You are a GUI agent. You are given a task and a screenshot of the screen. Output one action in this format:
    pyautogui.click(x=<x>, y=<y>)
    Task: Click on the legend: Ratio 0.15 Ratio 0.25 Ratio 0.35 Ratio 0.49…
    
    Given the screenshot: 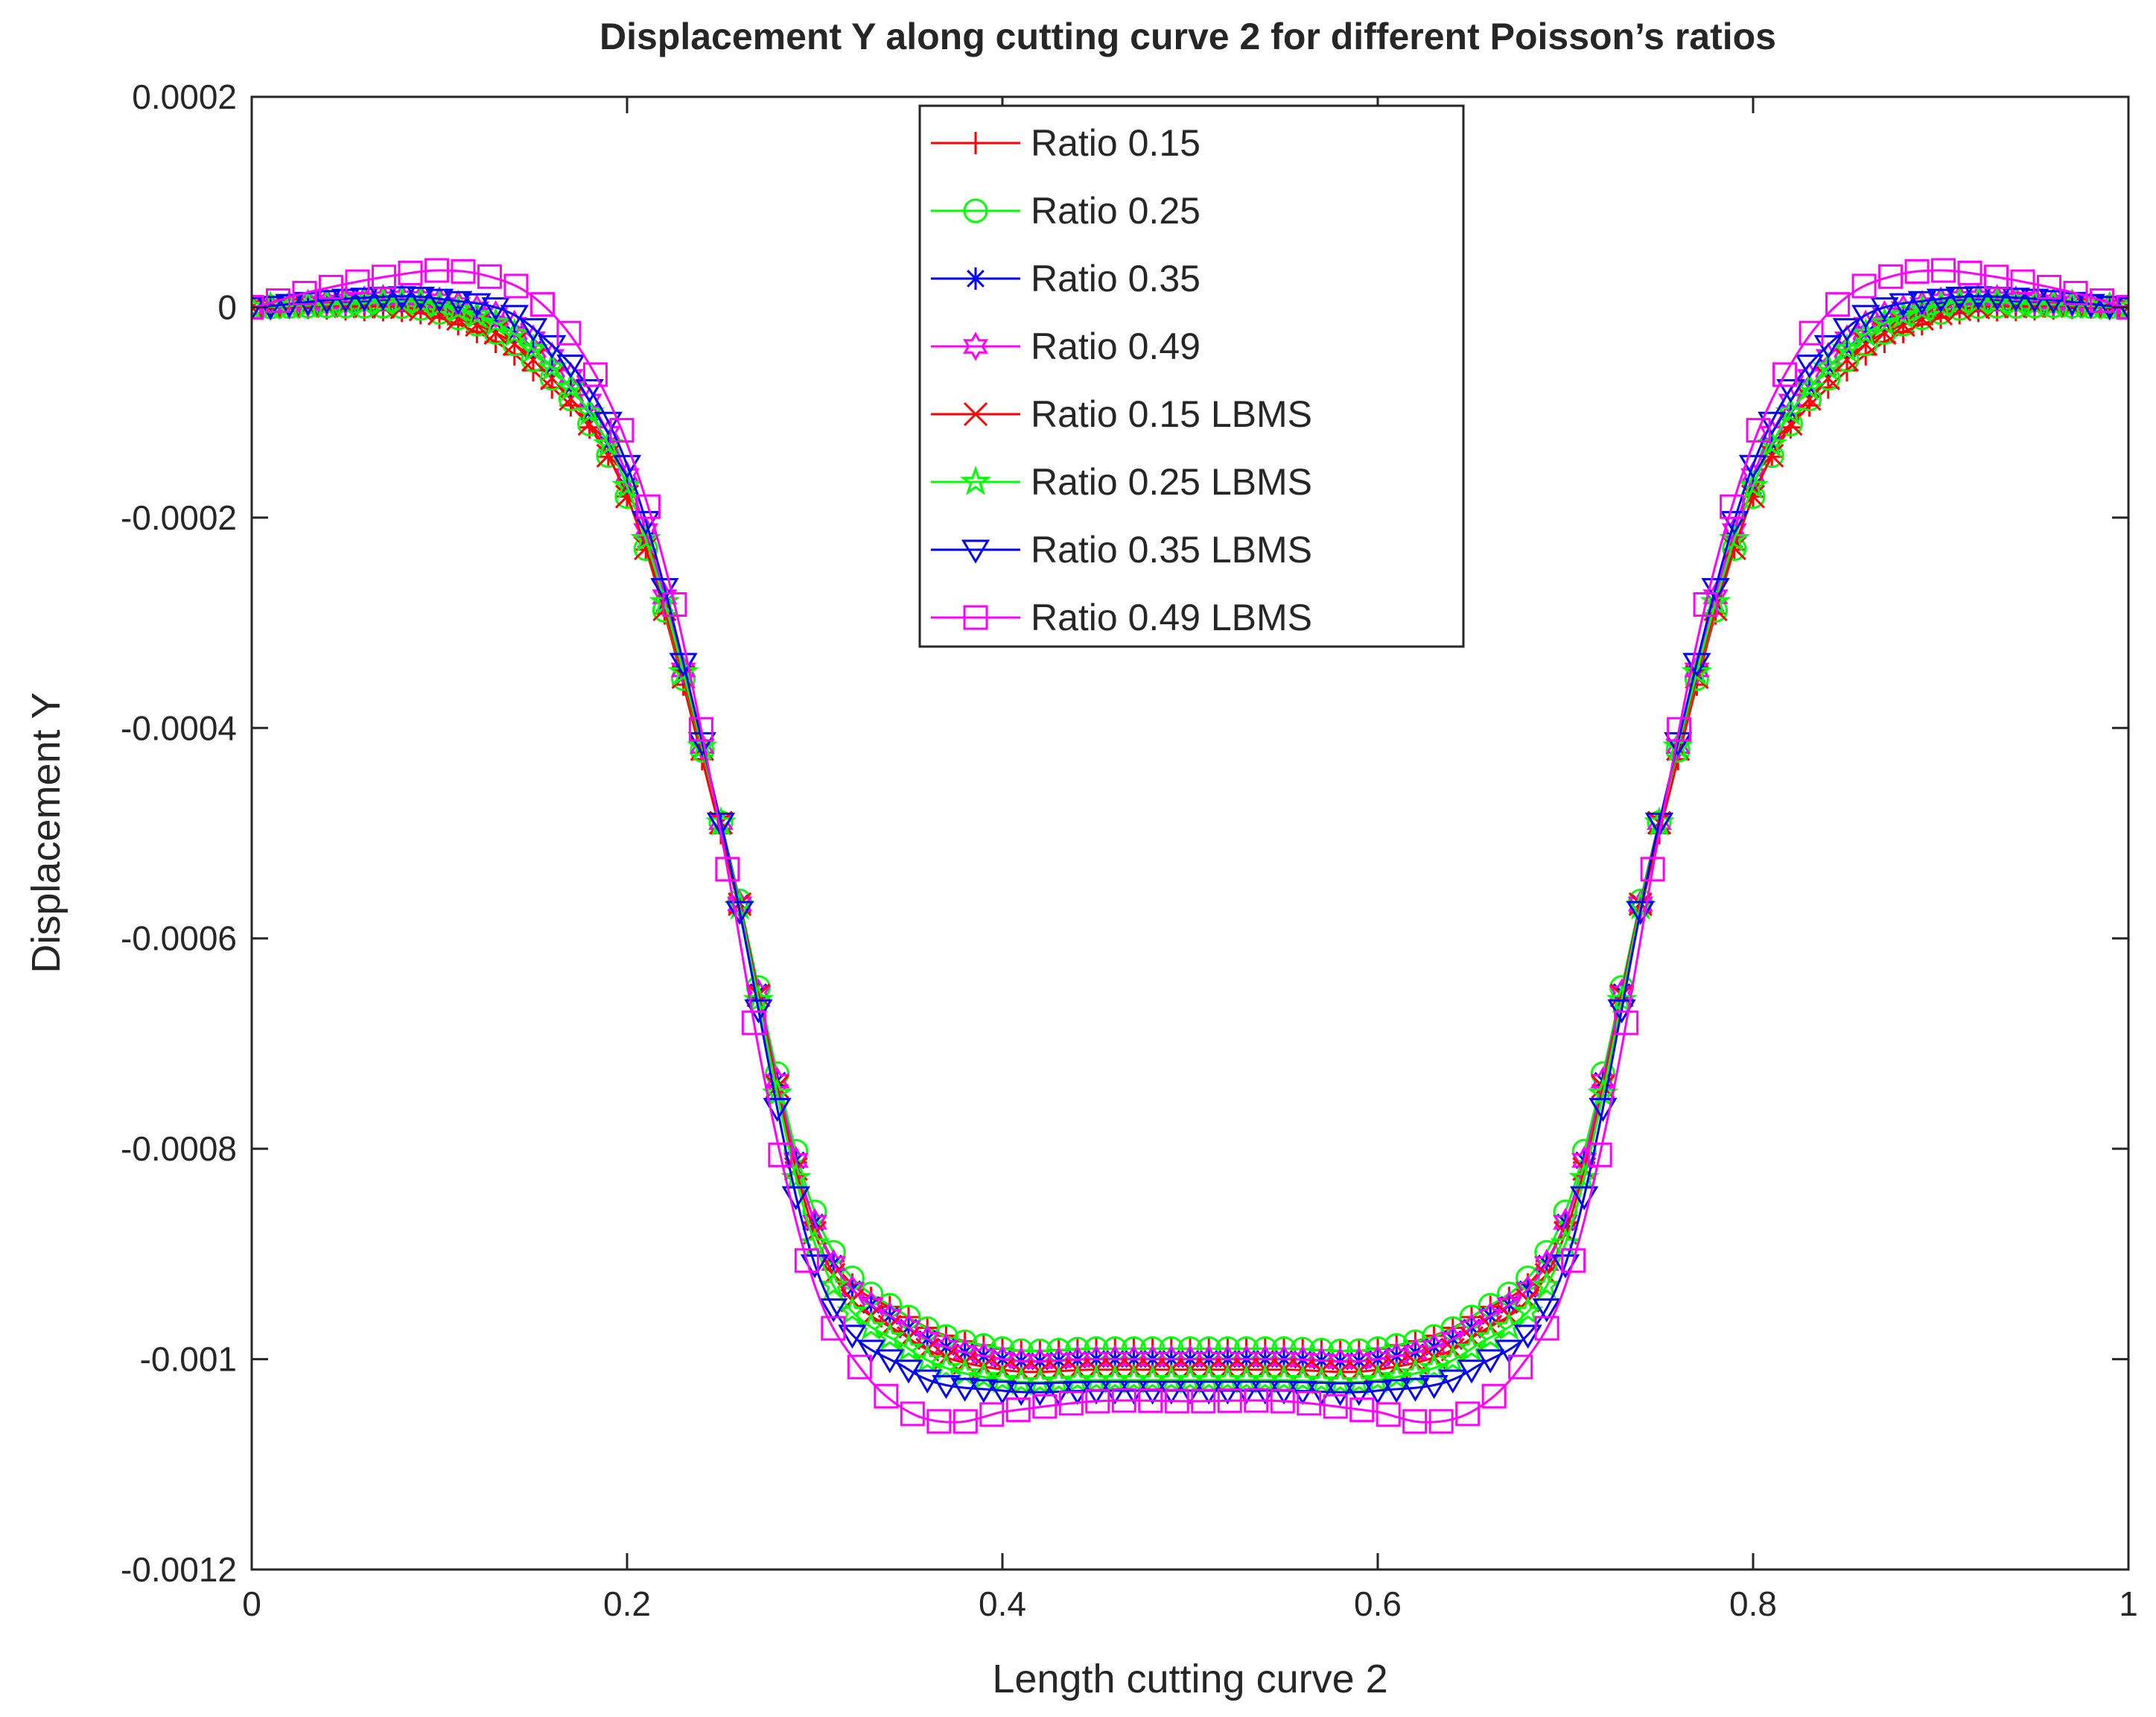 What is the action you would take?
    pyautogui.click(x=1191, y=376)
    